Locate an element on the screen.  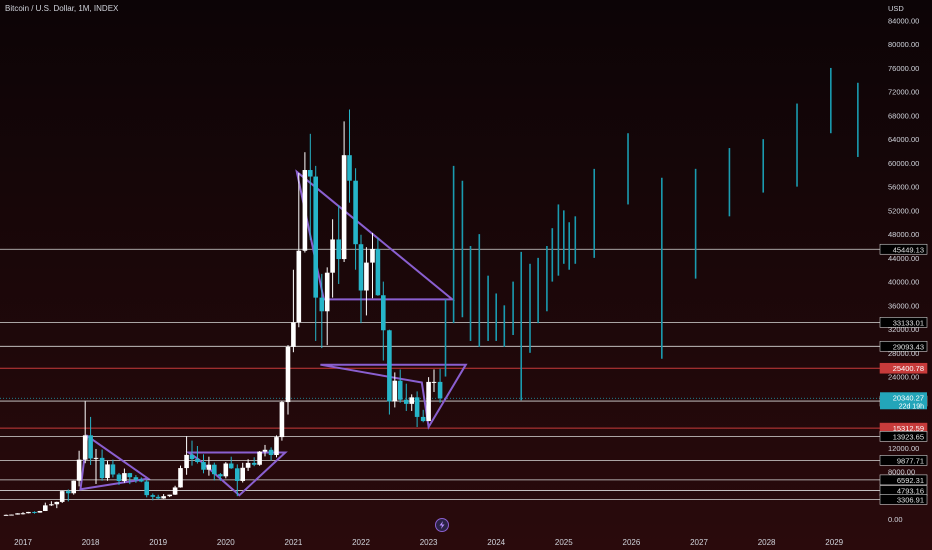
price-badge: 3306.91 is located at coordinates (903, 499).